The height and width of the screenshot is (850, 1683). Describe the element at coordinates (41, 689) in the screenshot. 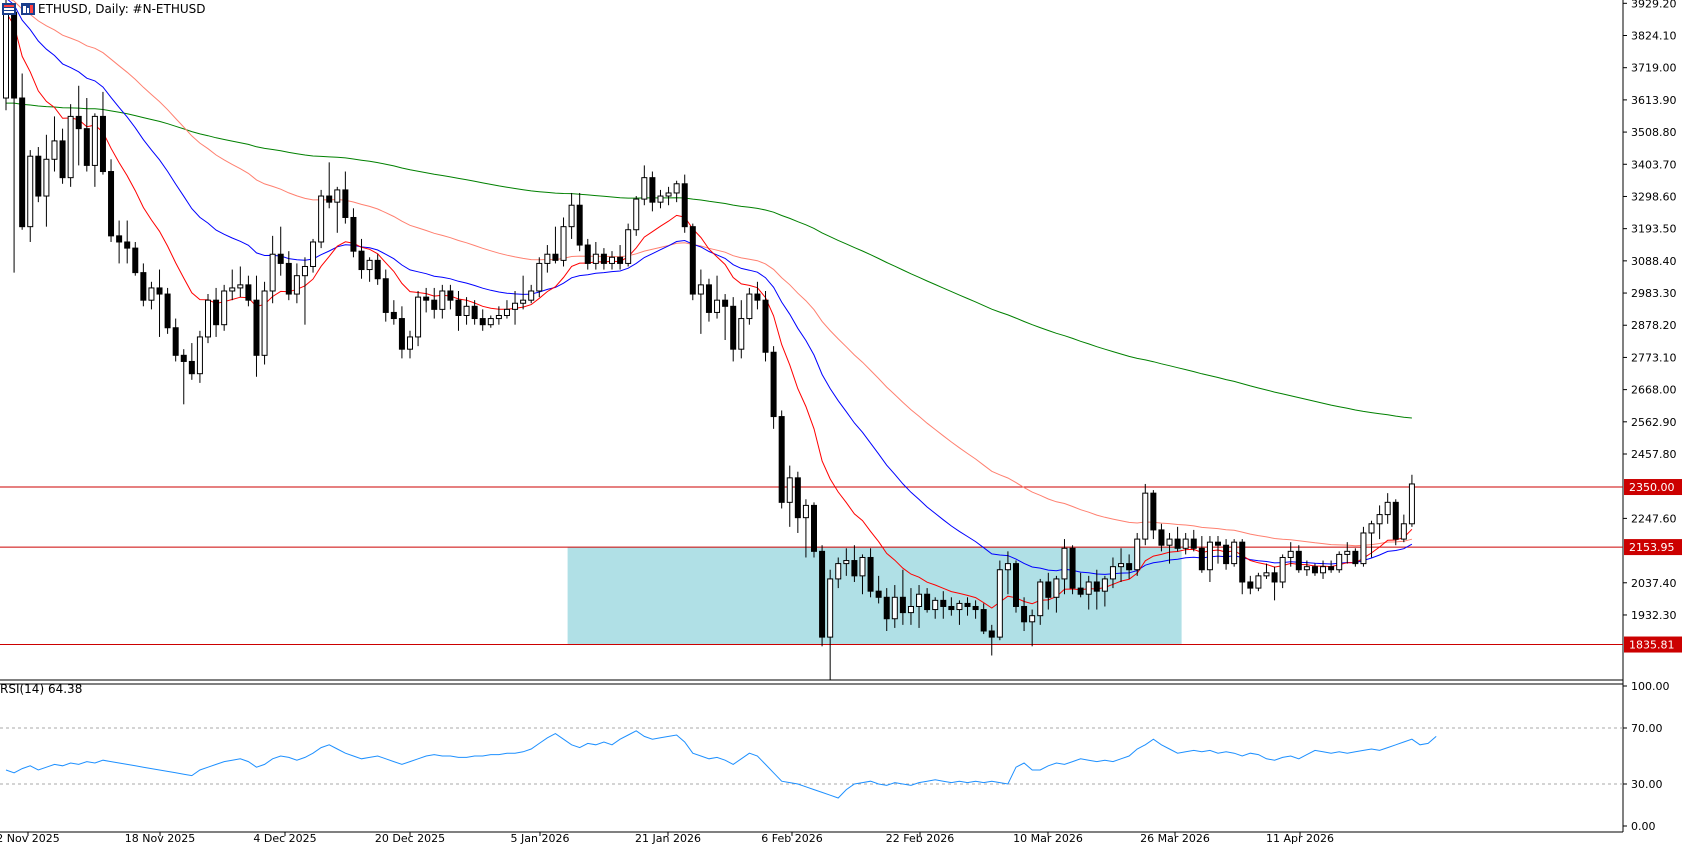

I see `rsi-label: RSI(14) 64.38` at that location.